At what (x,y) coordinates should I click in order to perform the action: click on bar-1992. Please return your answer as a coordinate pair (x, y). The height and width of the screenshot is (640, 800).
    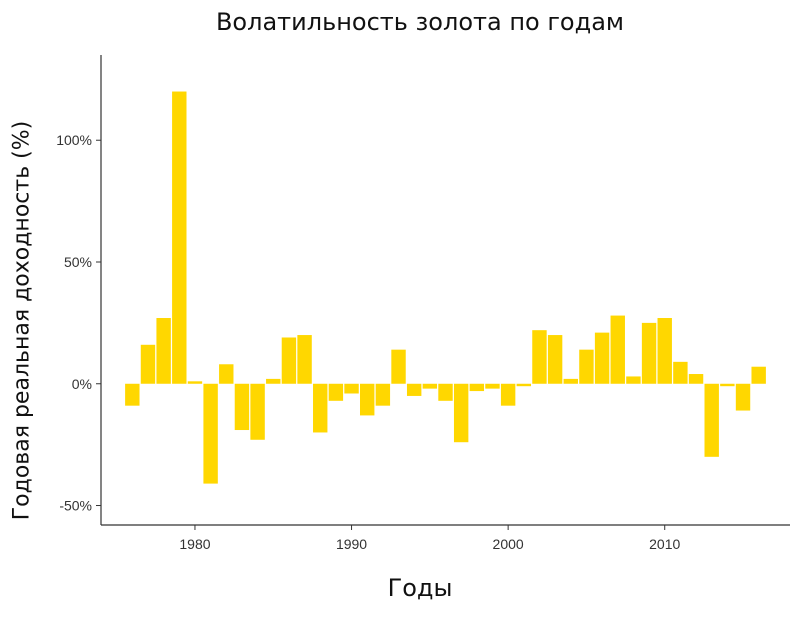
    Looking at the image, I should click on (383, 394).